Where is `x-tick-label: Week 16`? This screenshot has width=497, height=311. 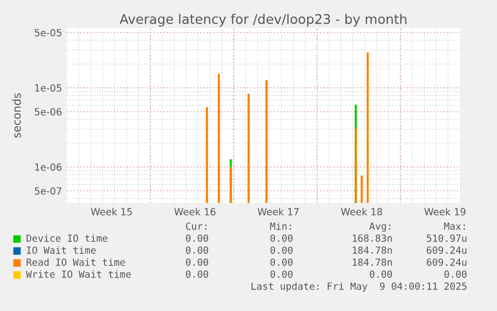 x-tick-label: Week 16 is located at coordinates (195, 212).